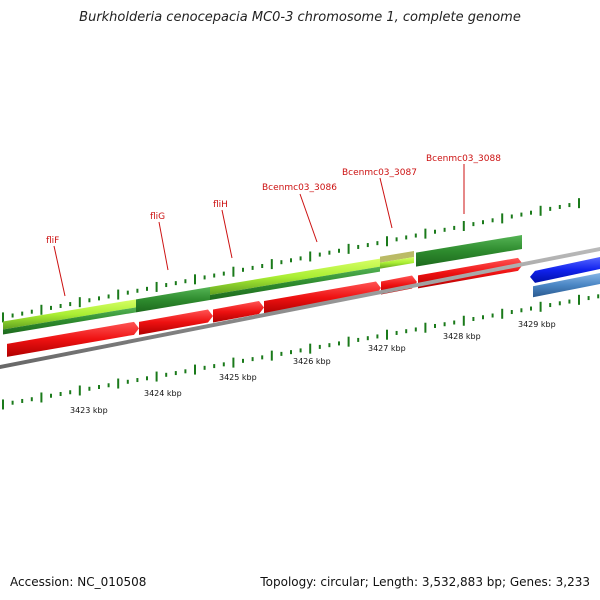 This screenshot has width=600, height=600. I want to click on kbp-label-3425: 3425 kbp, so click(238, 377).